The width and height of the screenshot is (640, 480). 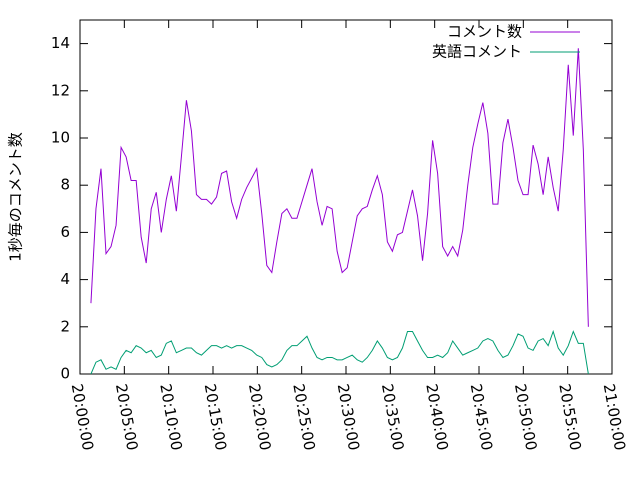 I want to click on x-tick-label: 21:00:00, so click(x=614, y=416).